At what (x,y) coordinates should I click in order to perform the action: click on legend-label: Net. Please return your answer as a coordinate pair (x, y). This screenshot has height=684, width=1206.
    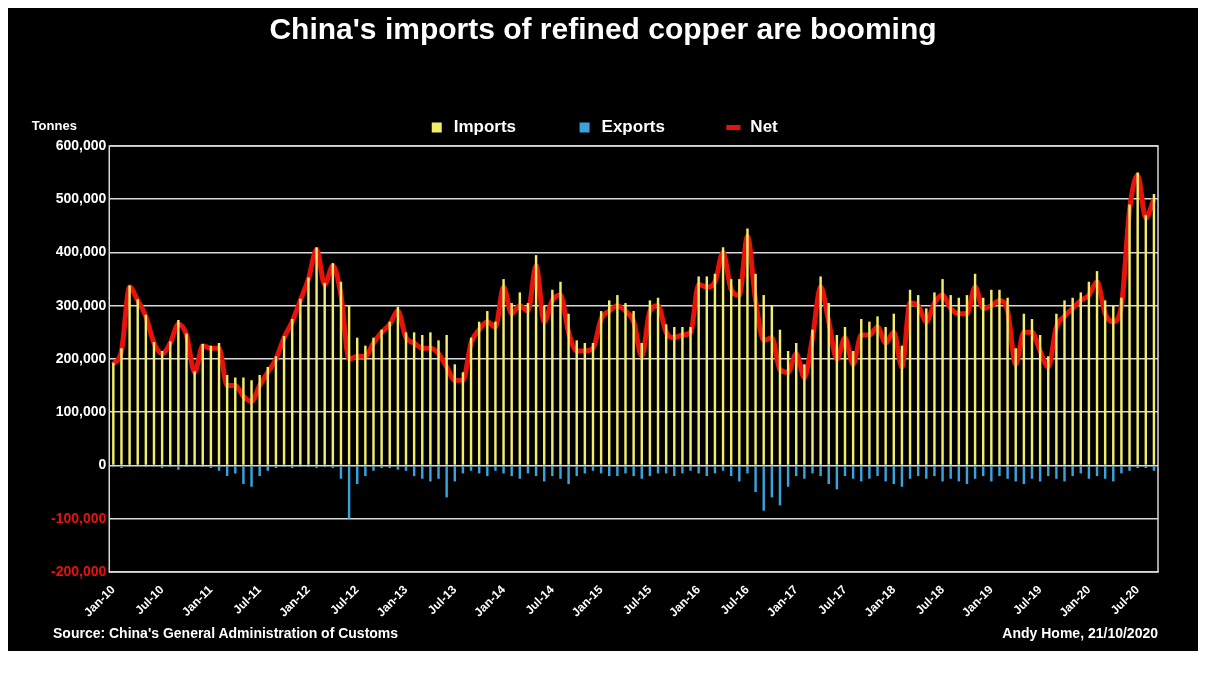
    Looking at the image, I should click on (764, 127).